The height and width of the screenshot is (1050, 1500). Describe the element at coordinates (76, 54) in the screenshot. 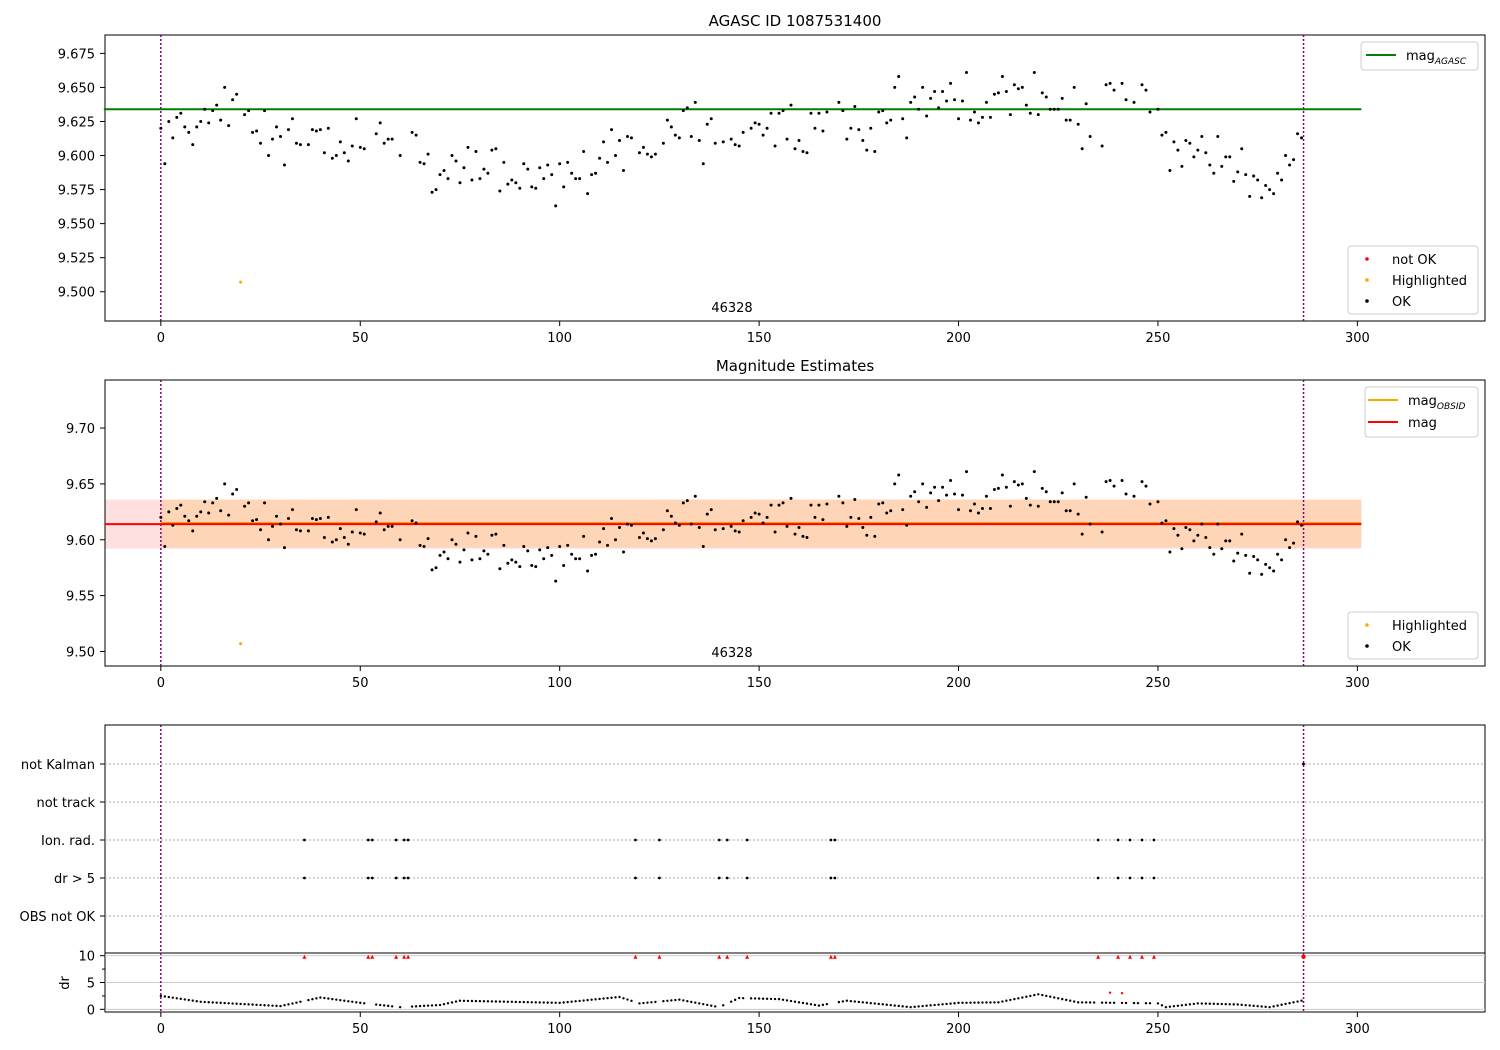

I see `y-tick-label: 9.675` at that location.